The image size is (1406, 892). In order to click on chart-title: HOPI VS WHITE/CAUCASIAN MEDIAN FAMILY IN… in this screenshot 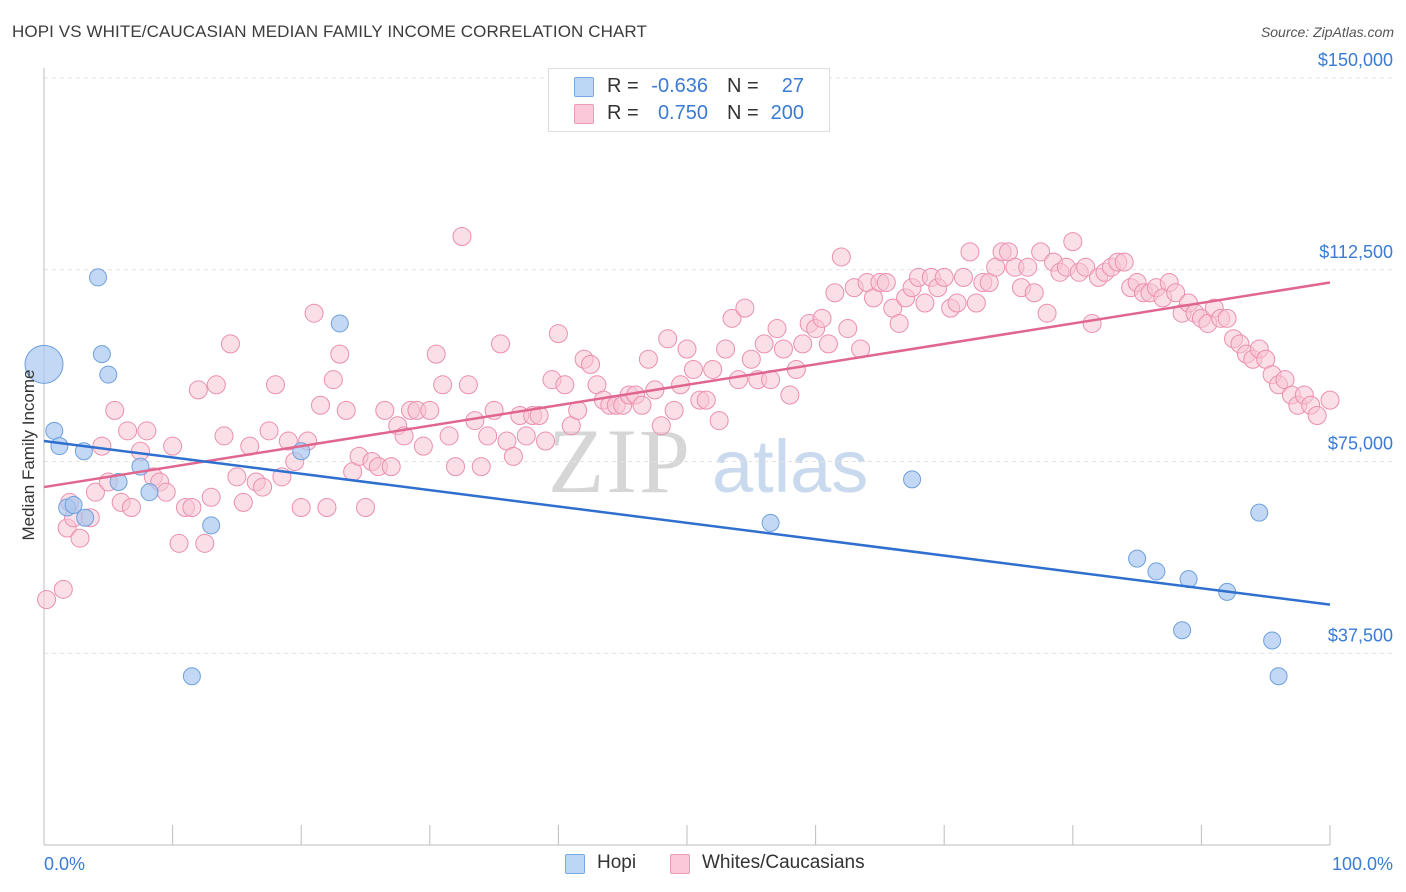, I will do `click(329, 31)`.